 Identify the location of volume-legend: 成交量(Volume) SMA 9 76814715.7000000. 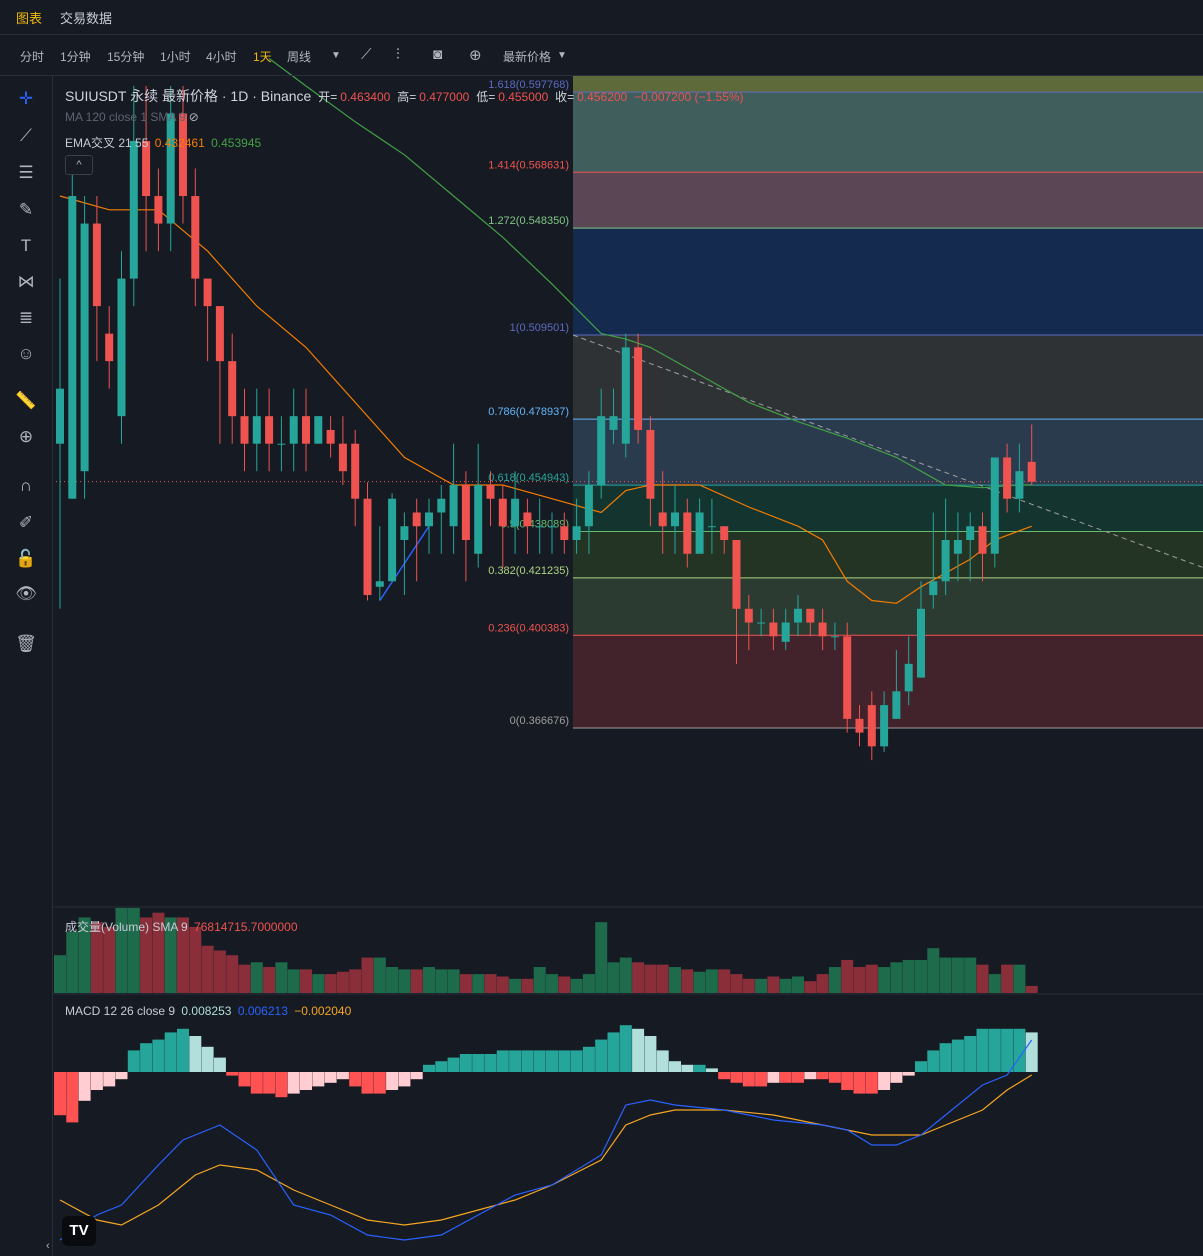
(183, 926).